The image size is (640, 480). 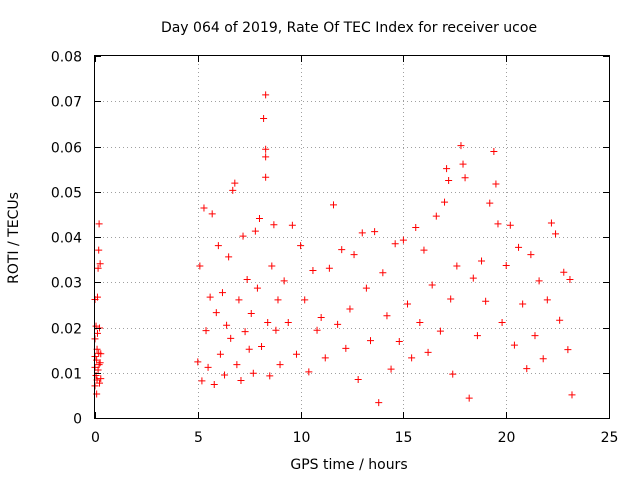 I want to click on x-tick-label: 20, so click(x=507, y=438).